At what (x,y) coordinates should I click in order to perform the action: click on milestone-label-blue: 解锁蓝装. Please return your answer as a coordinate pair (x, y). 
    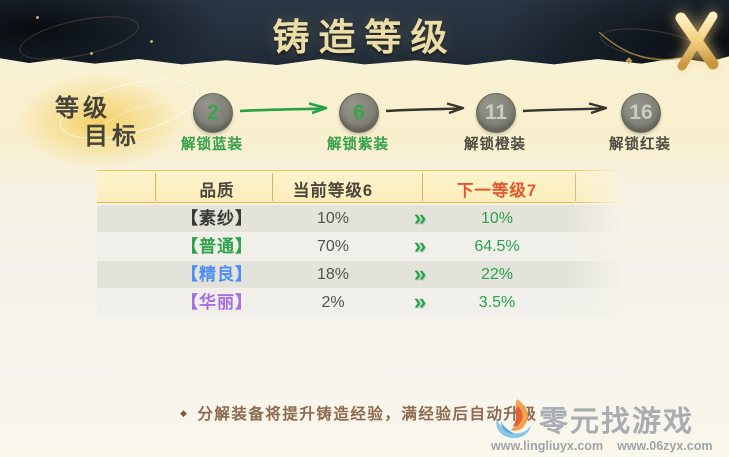
    Looking at the image, I should click on (212, 145).